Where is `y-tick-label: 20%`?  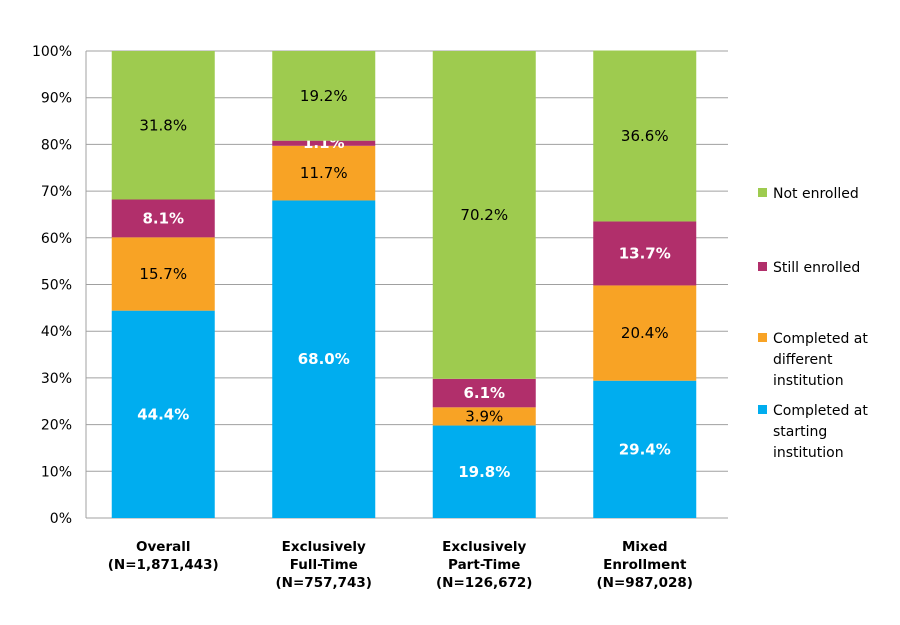
y-tick-label: 20% is located at coordinates (56, 426).